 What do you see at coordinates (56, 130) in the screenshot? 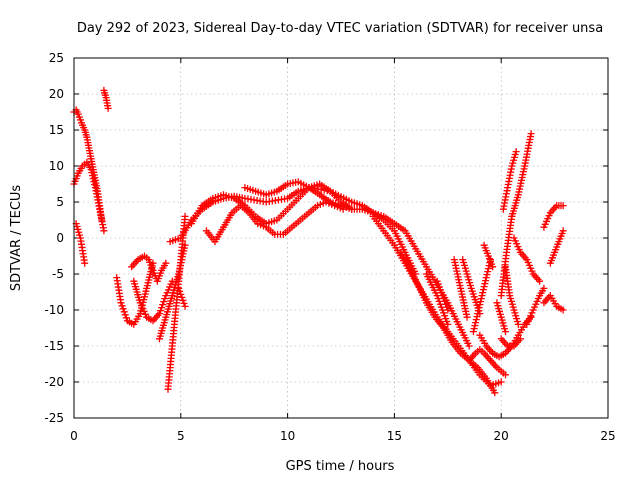
I see `y-tick-label: 15` at bounding box center [56, 130].